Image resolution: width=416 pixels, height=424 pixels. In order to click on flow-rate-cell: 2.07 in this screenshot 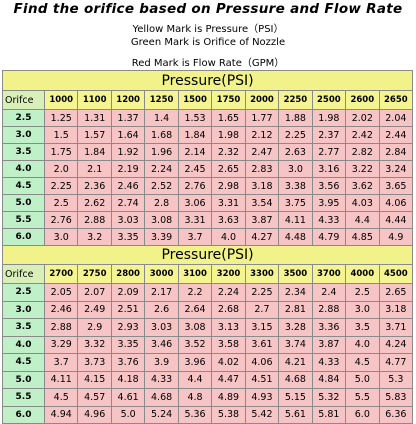, I will do `click(94, 292)`.